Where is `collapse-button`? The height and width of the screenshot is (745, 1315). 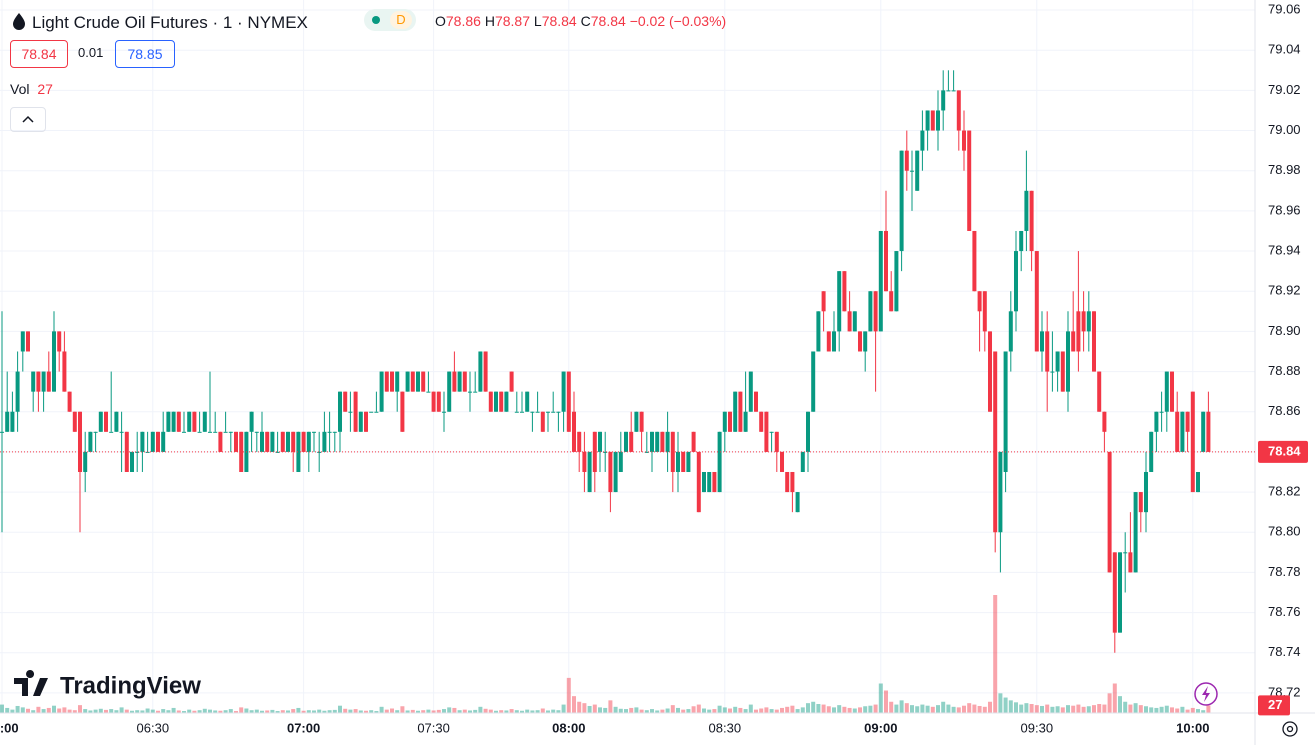
collapse-button is located at coordinates (28, 119).